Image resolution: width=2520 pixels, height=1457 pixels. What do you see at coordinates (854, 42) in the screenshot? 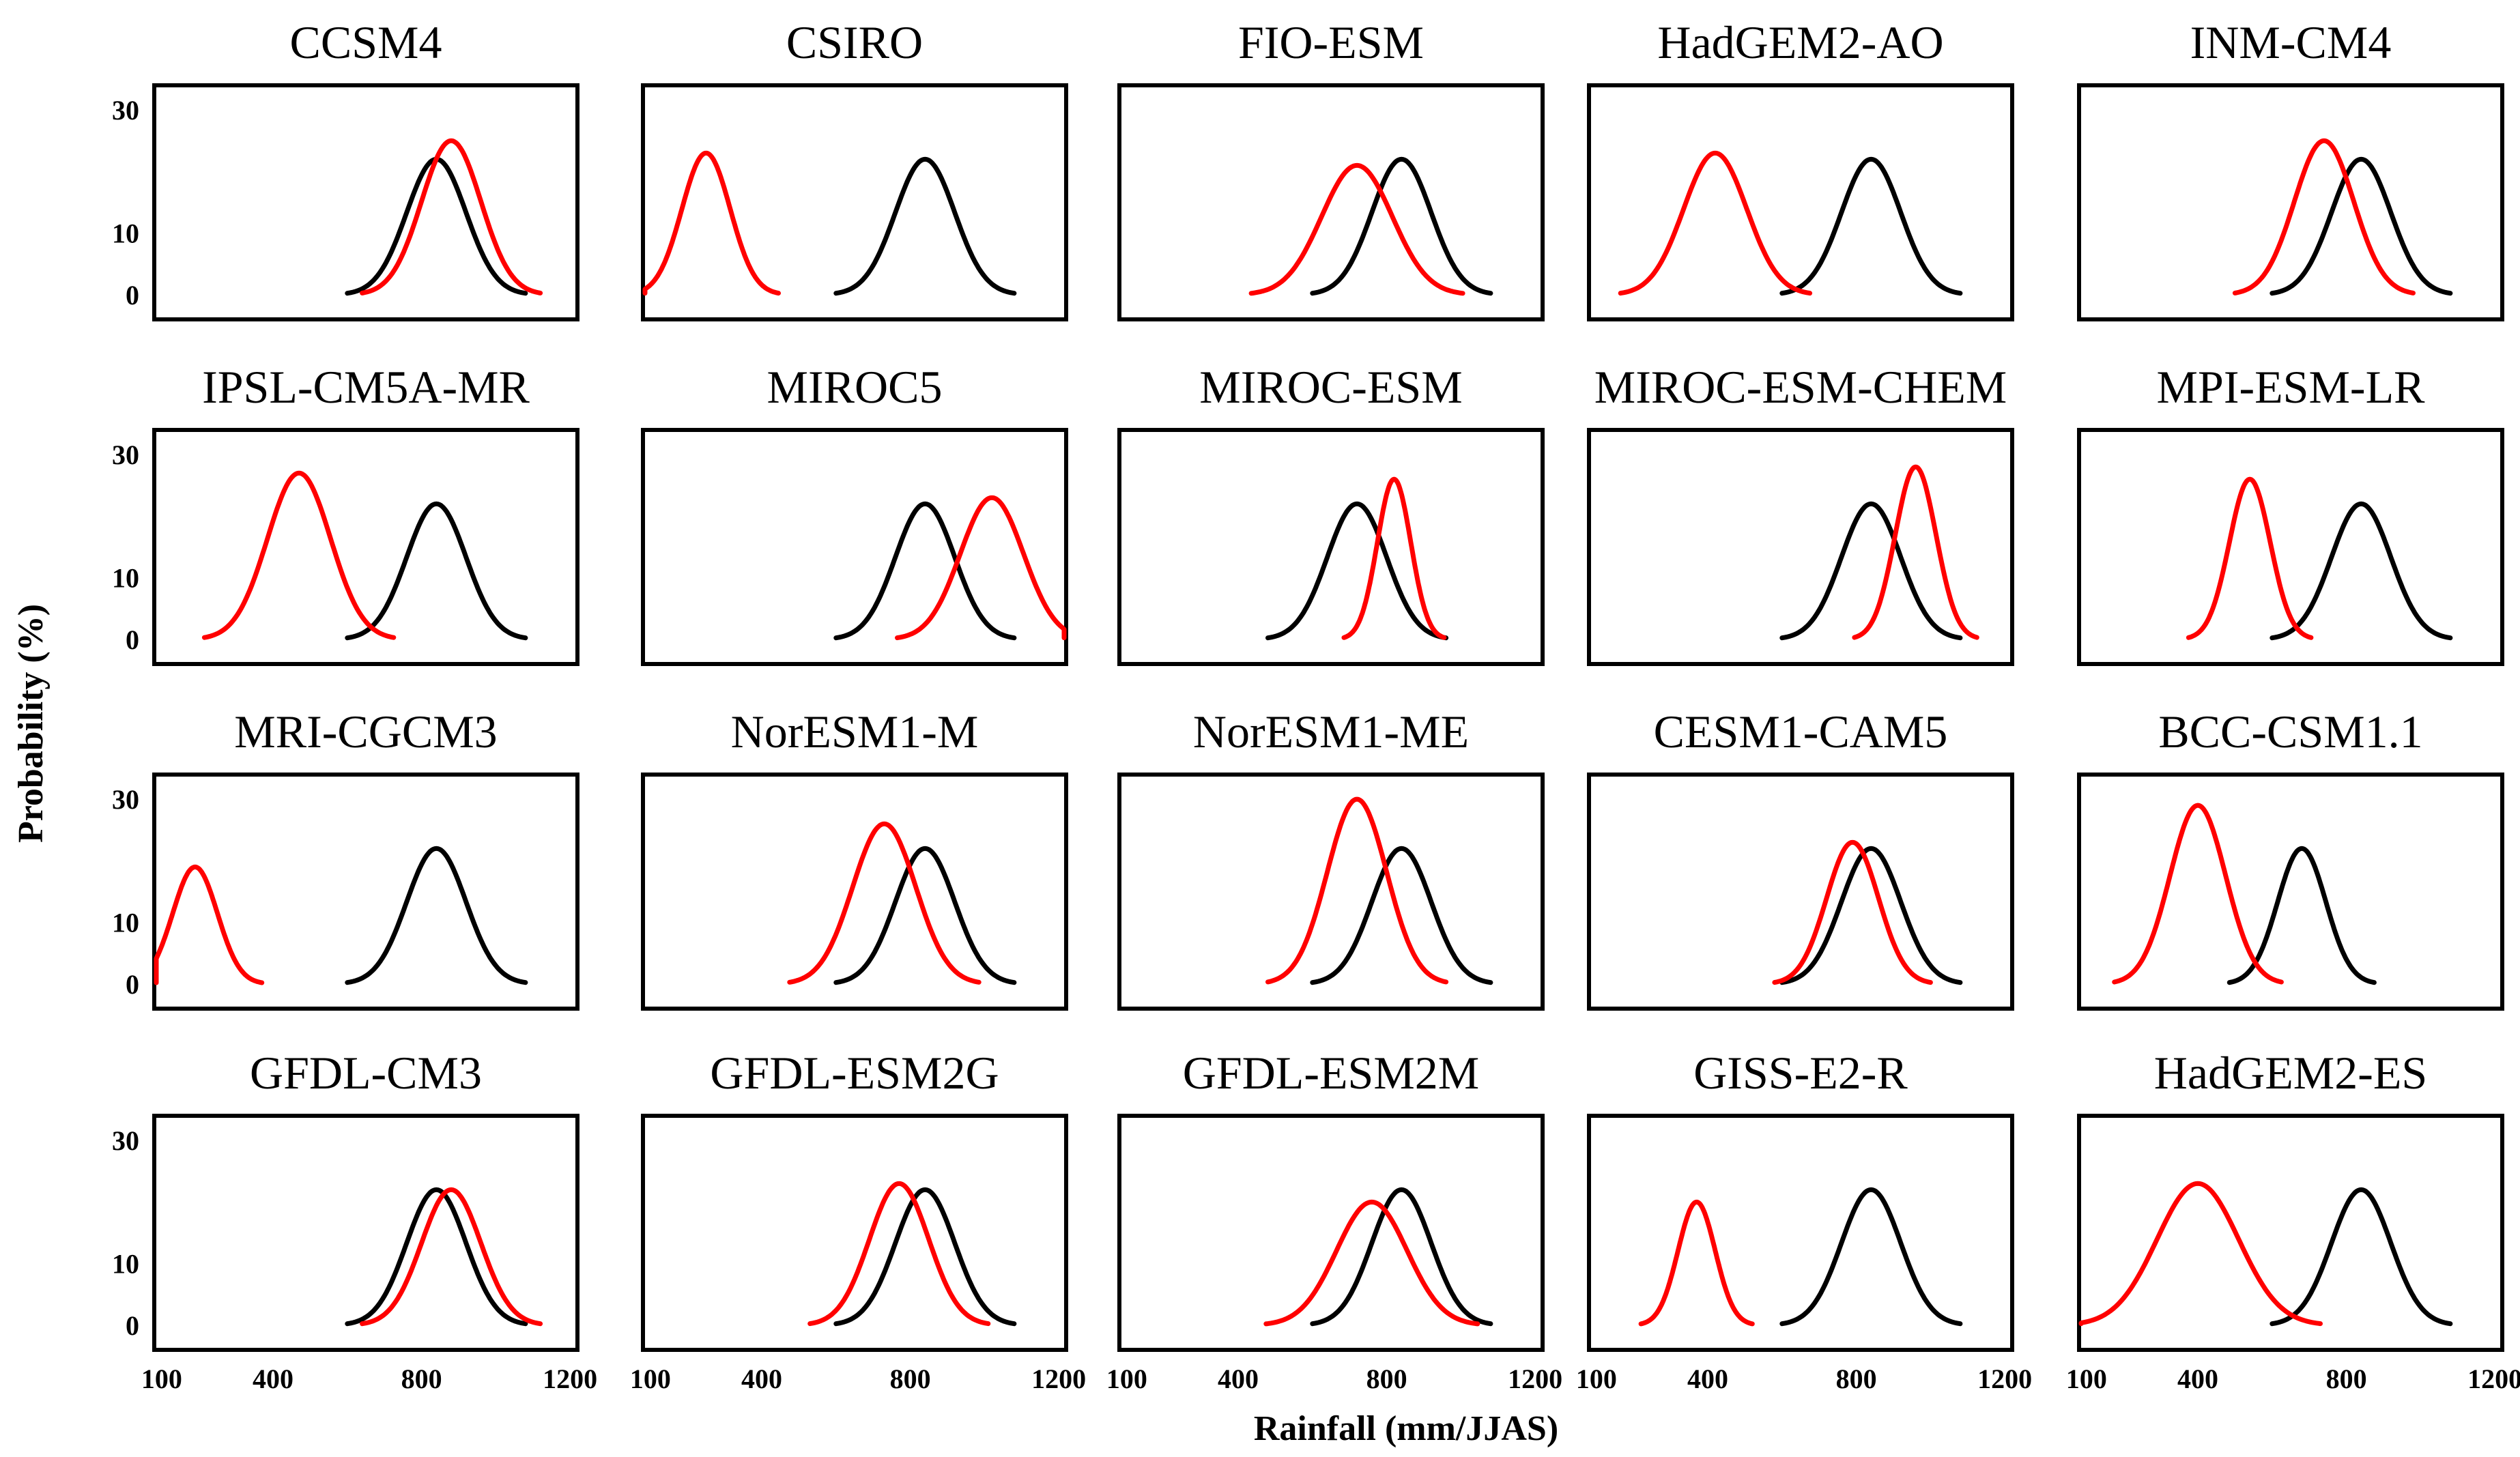
I see `panel-title: CSIRO` at bounding box center [854, 42].